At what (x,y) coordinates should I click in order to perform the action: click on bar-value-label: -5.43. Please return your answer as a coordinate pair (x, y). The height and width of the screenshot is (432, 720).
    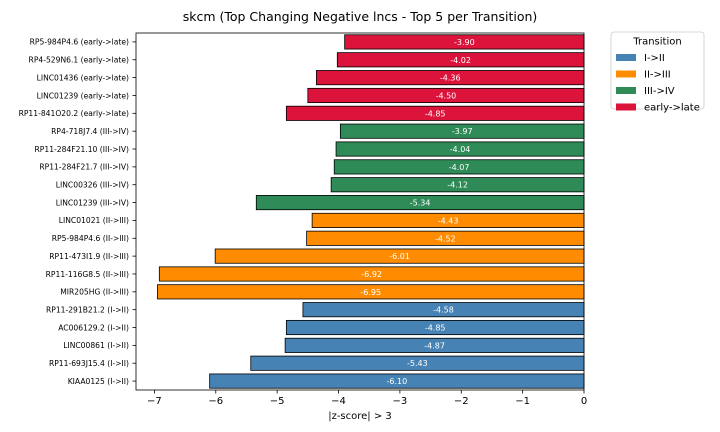
    Looking at the image, I should click on (417, 363).